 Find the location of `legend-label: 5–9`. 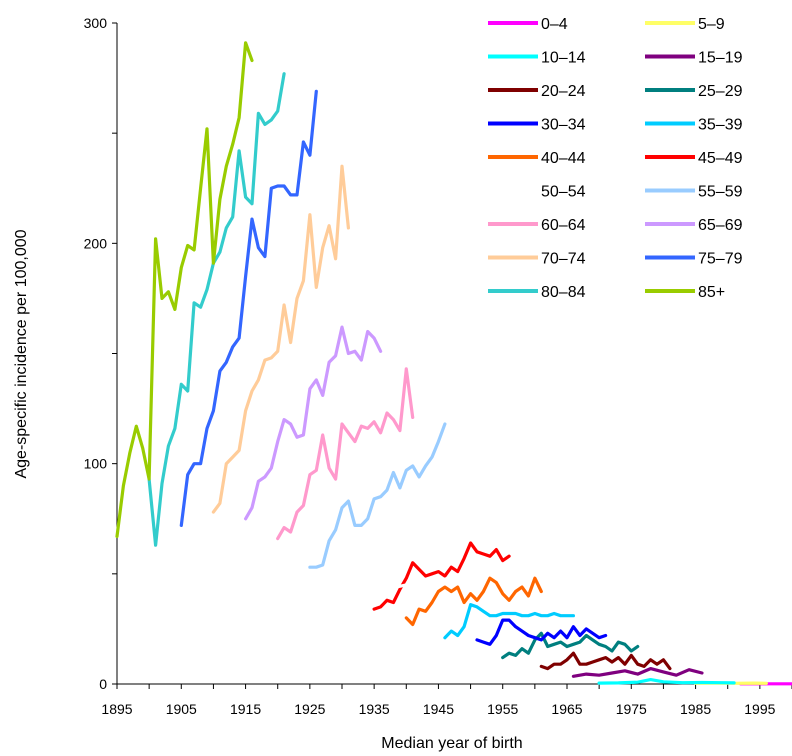

legend-label: 5–9 is located at coordinates (711, 24).